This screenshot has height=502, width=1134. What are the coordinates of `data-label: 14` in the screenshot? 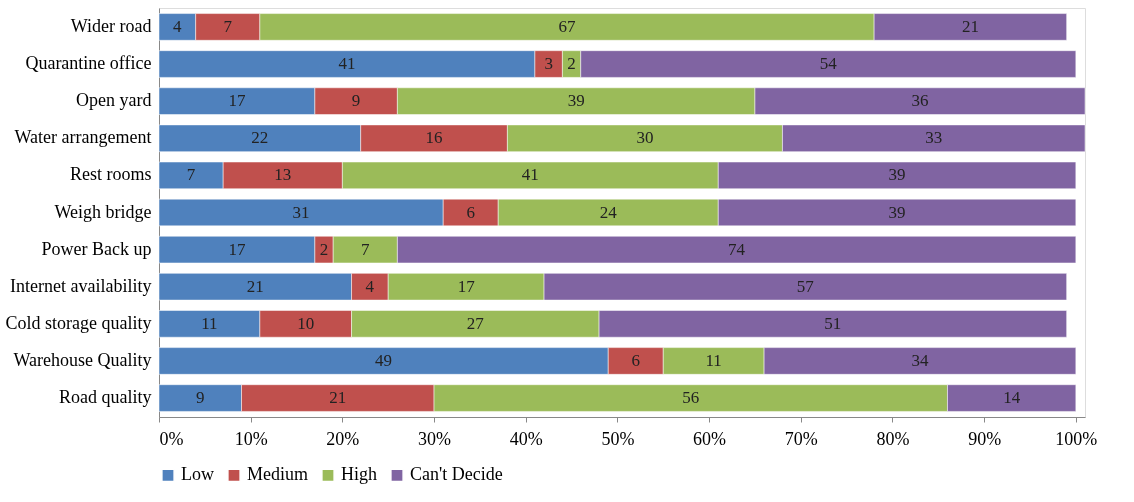 It's located at (1012, 398).